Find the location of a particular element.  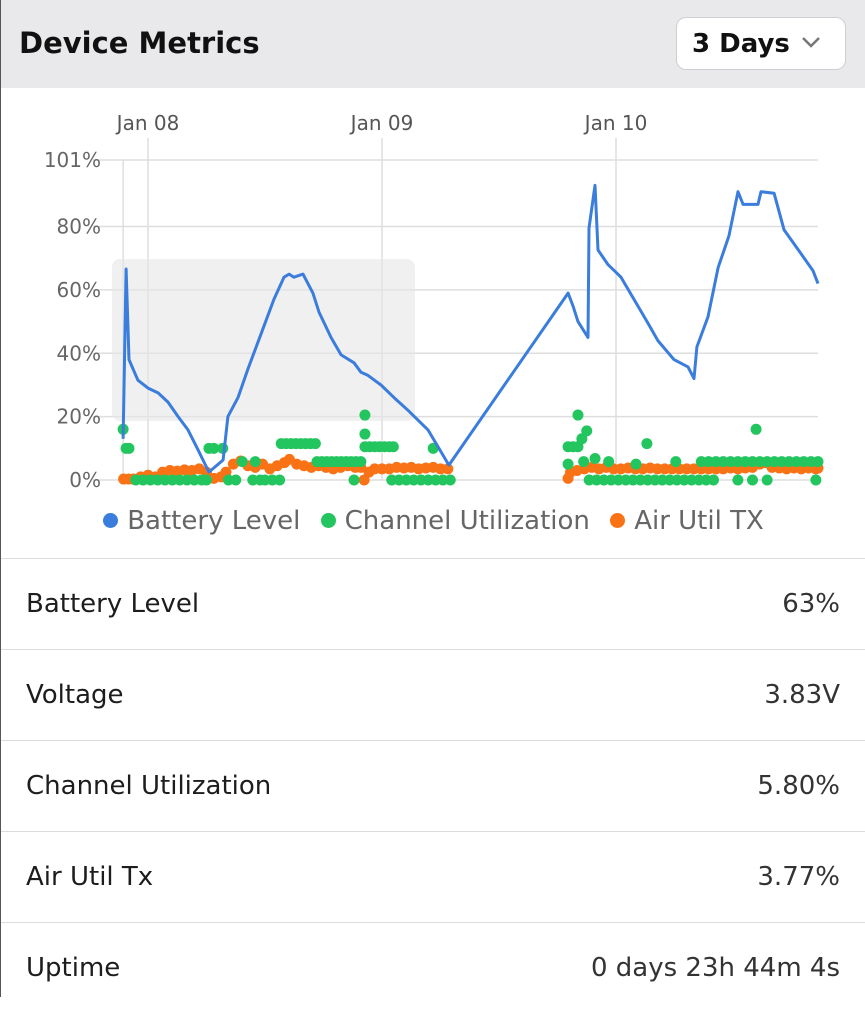

legend-channel-utilization: Channel Utilization is located at coordinates (455, 520).